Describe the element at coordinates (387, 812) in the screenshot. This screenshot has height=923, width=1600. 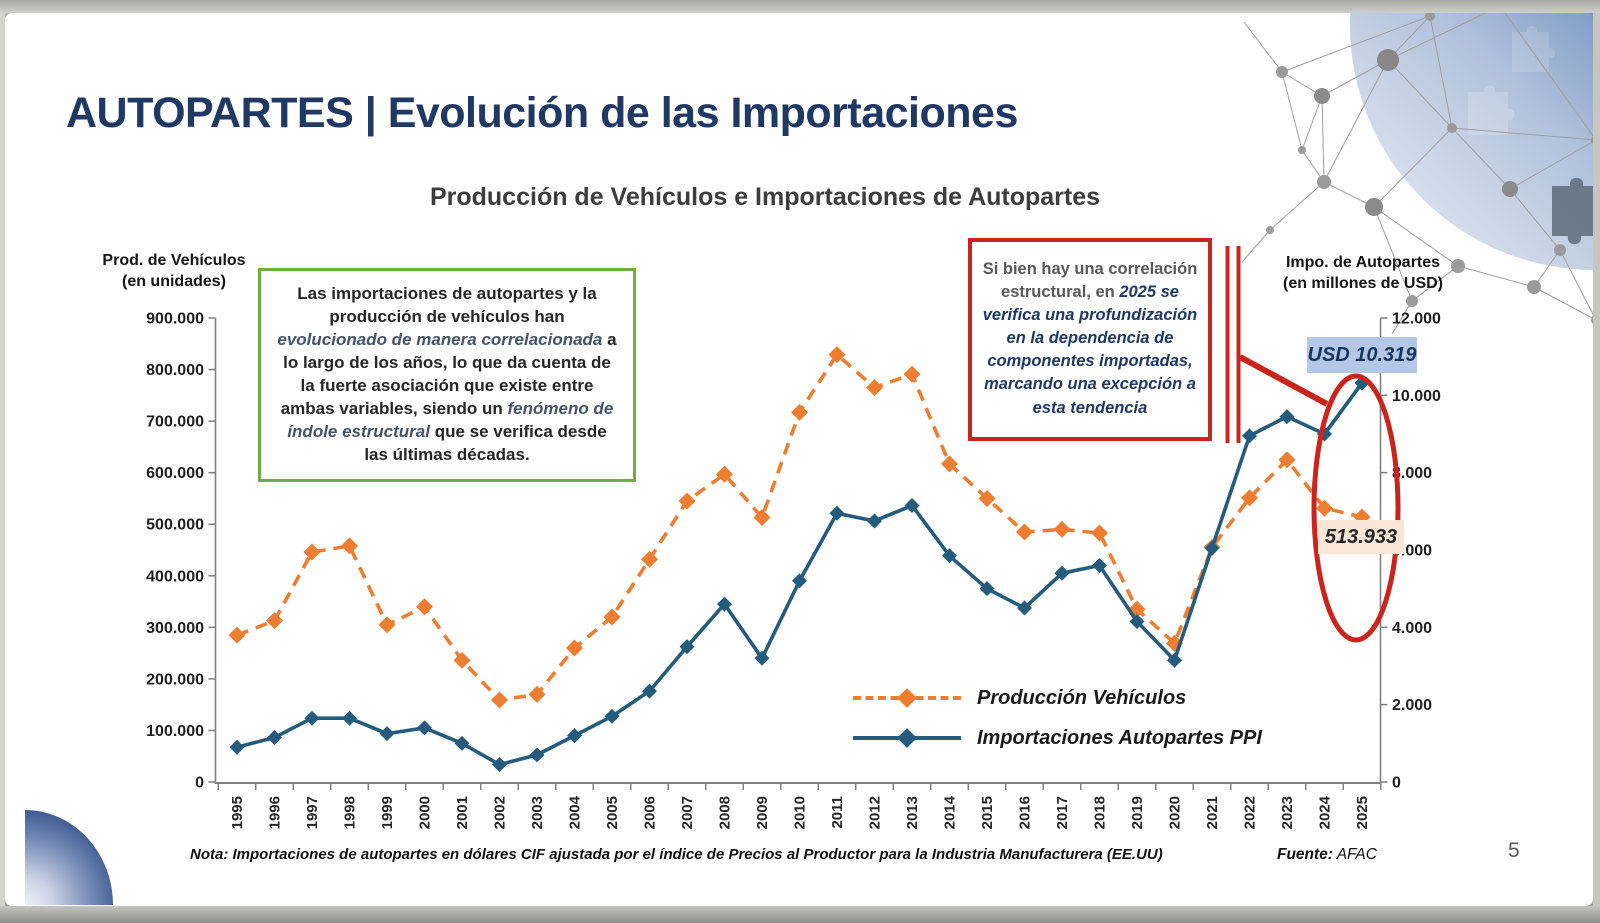
I see `x-axis-year-label: 1999` at that location.